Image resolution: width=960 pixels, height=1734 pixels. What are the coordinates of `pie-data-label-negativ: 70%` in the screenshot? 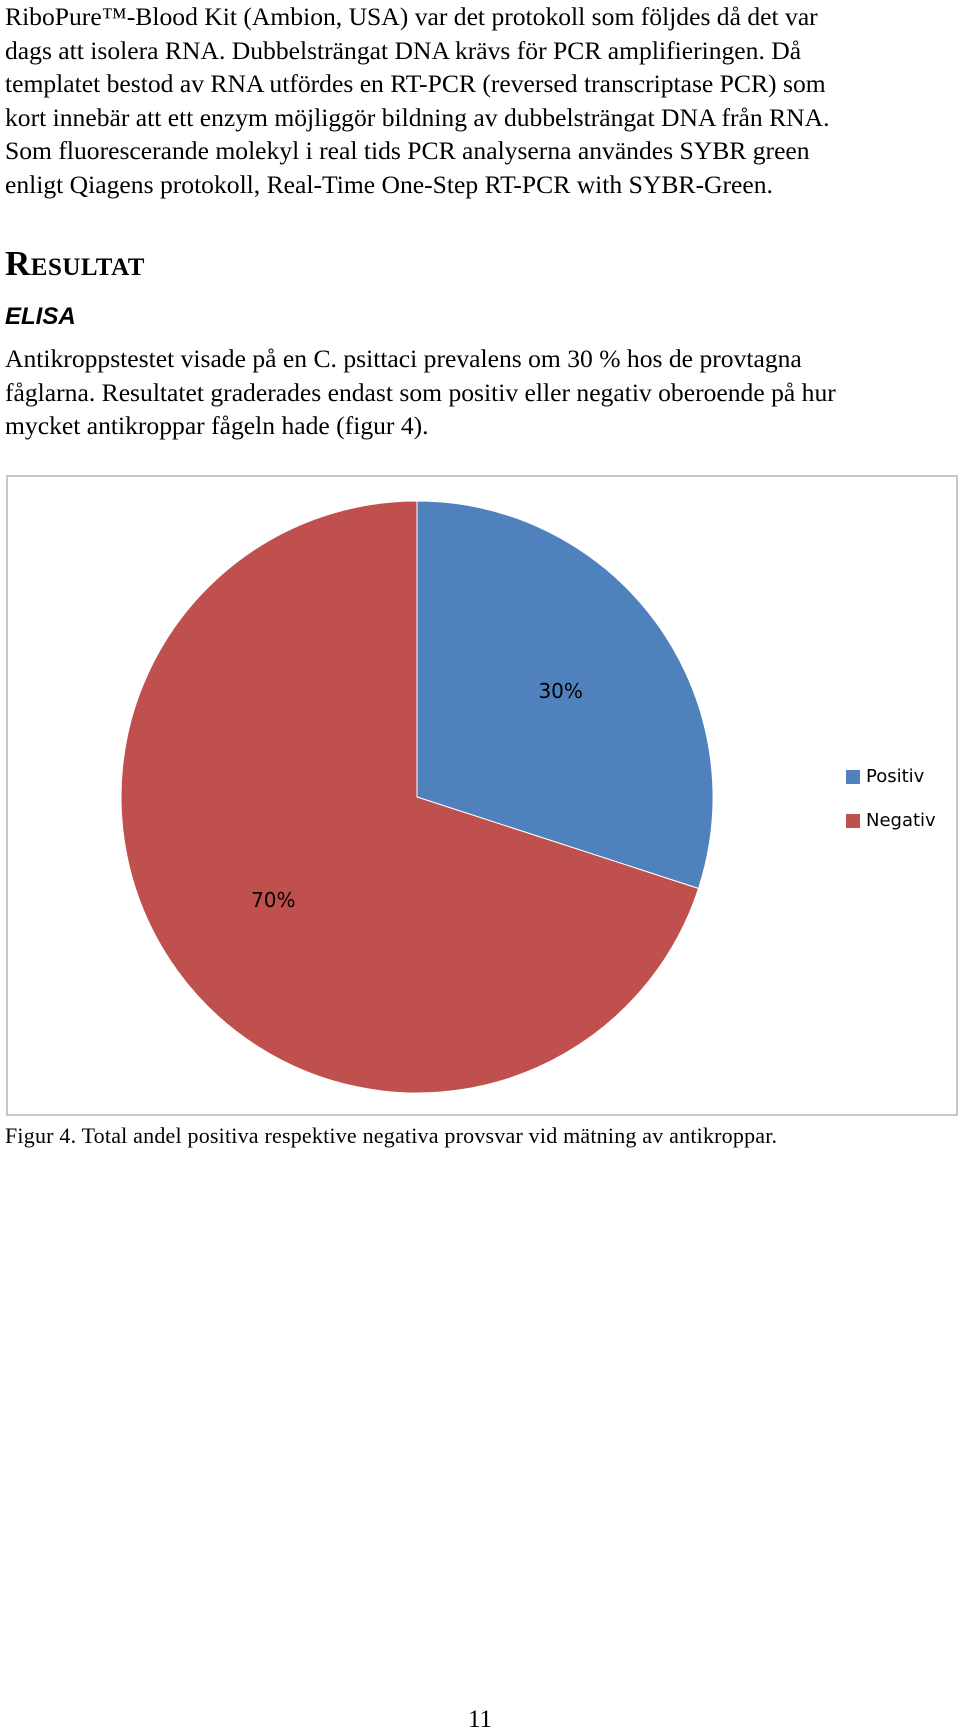 It's located at (273, 900).